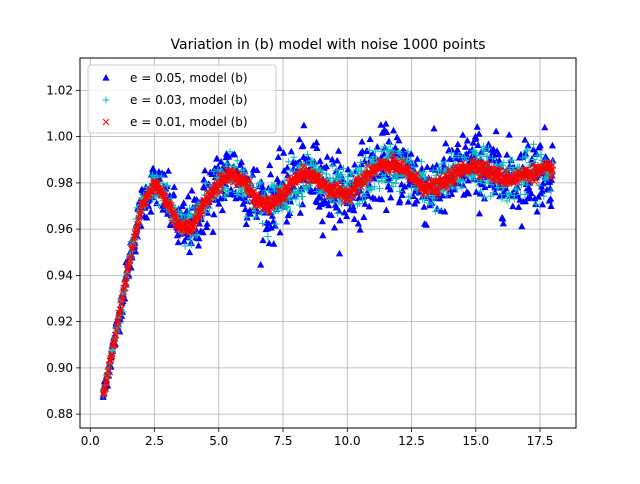  What do you see at coordinates (59, 368) in the screenshot?
I see `y-tick-label: 0.90` at bounding box center [59, 368].